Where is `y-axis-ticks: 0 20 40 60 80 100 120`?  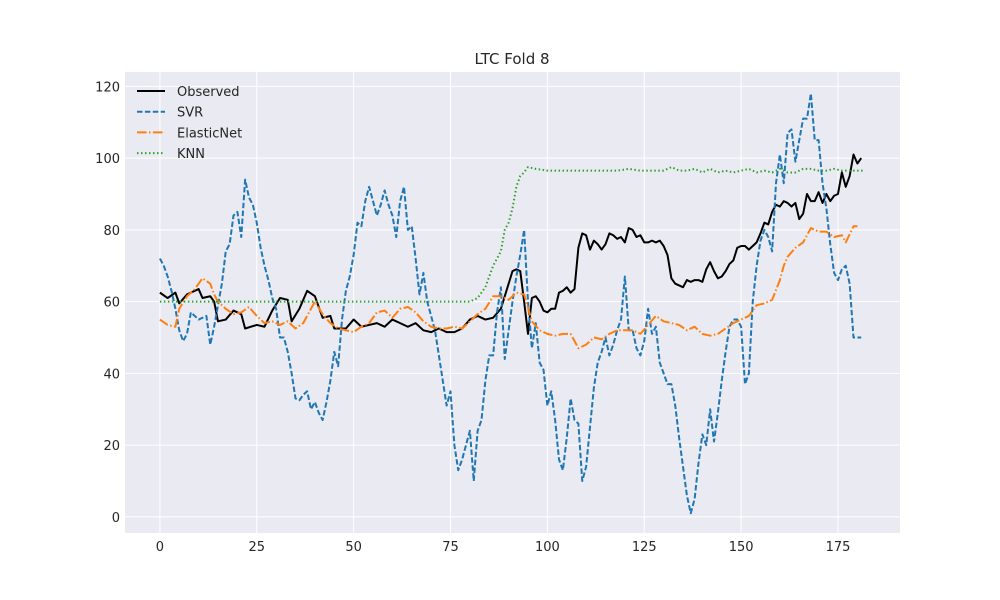 y-axis-ticks: 0 20 40 60 80 100 120 is located at coordinates (107, 303).